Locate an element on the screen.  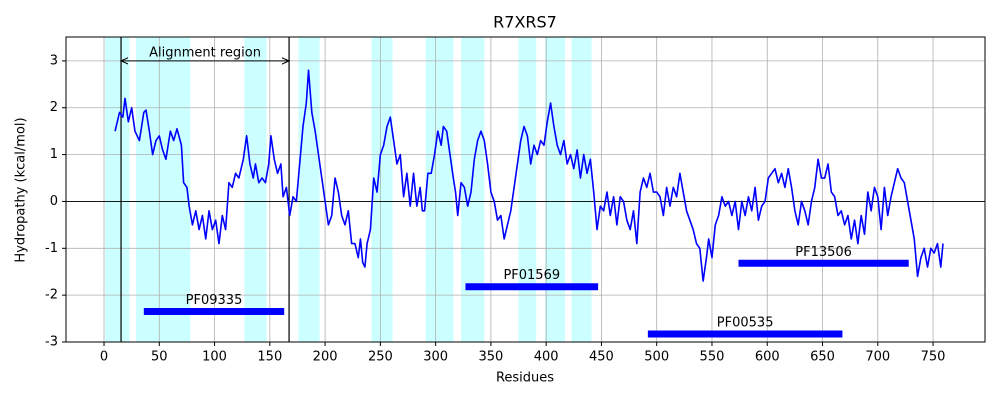
x-tick-label: 750 is located at coordinates (933, 357).